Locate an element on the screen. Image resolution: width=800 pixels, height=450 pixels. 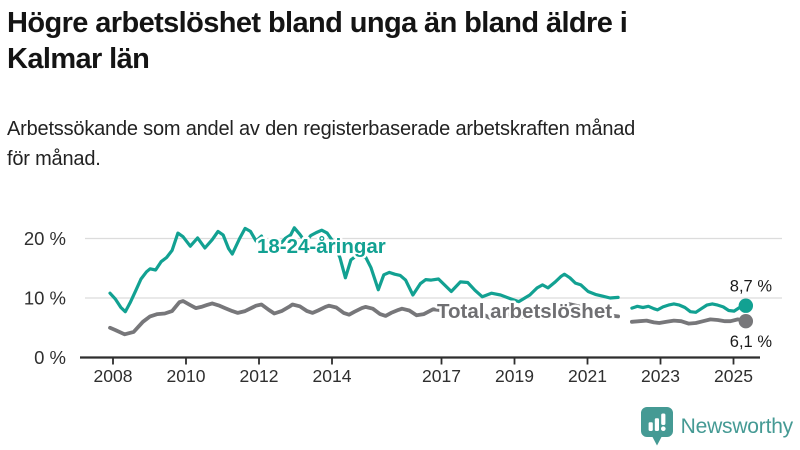
x-axis-tick-label: 2008 is located at coordinates (113, 376).